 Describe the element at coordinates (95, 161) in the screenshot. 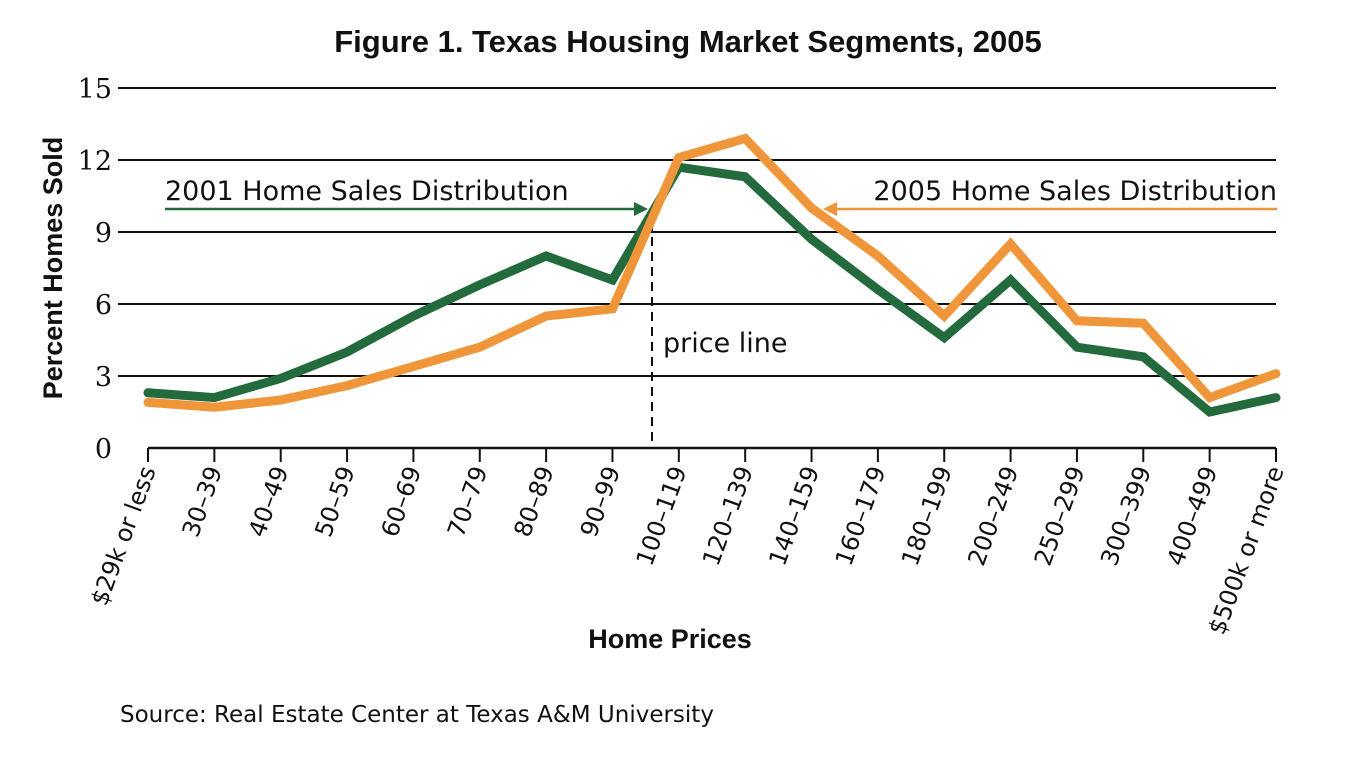

I see `y-tick-label: 12` at that location.